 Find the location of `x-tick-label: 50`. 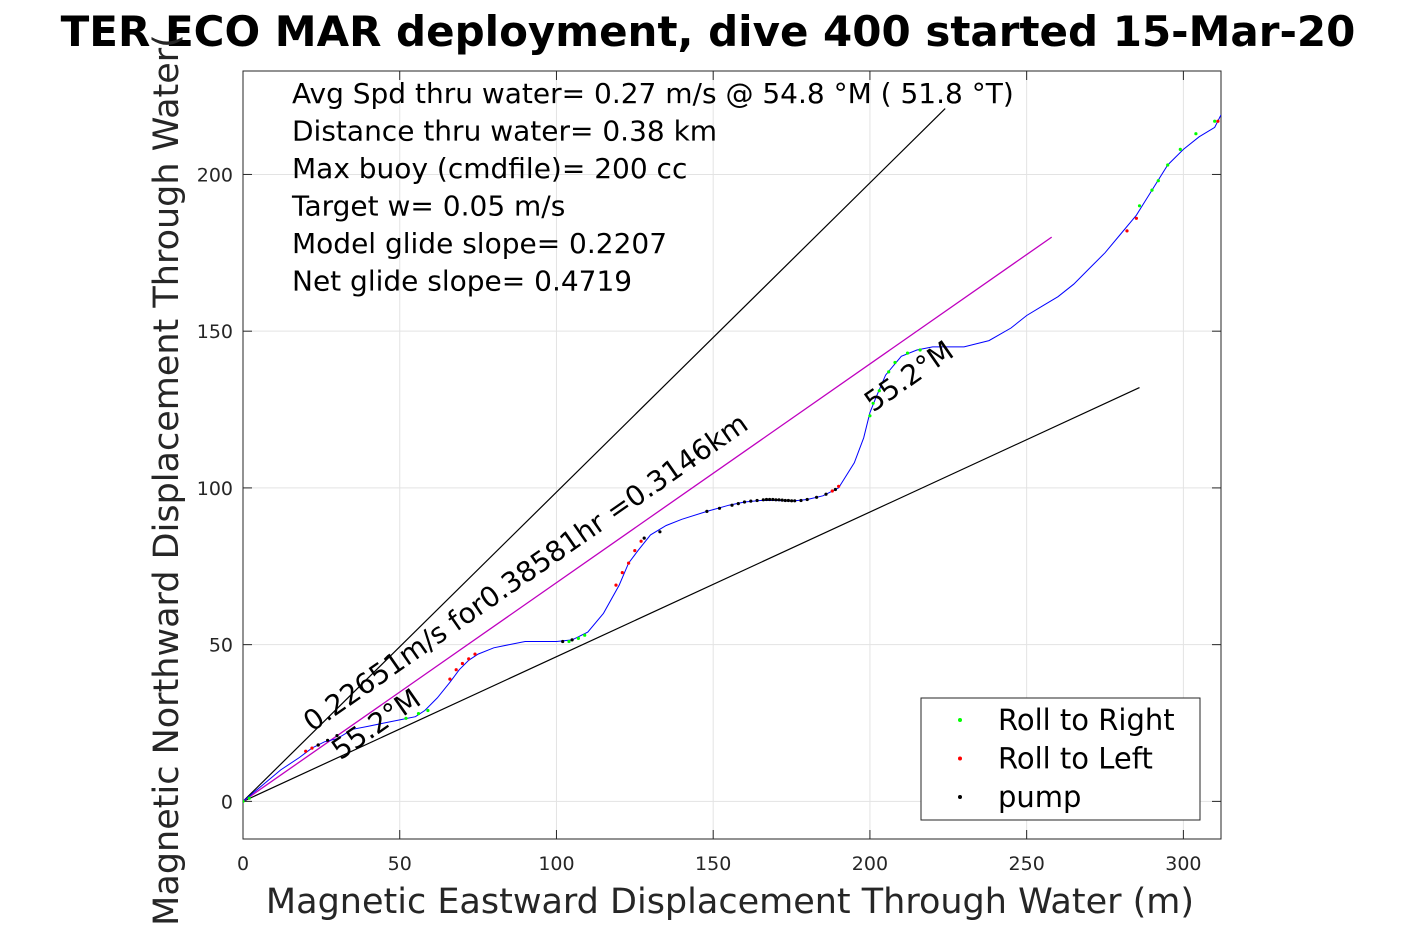

x-tick-label: 50 is located at coordinates (400, 864).